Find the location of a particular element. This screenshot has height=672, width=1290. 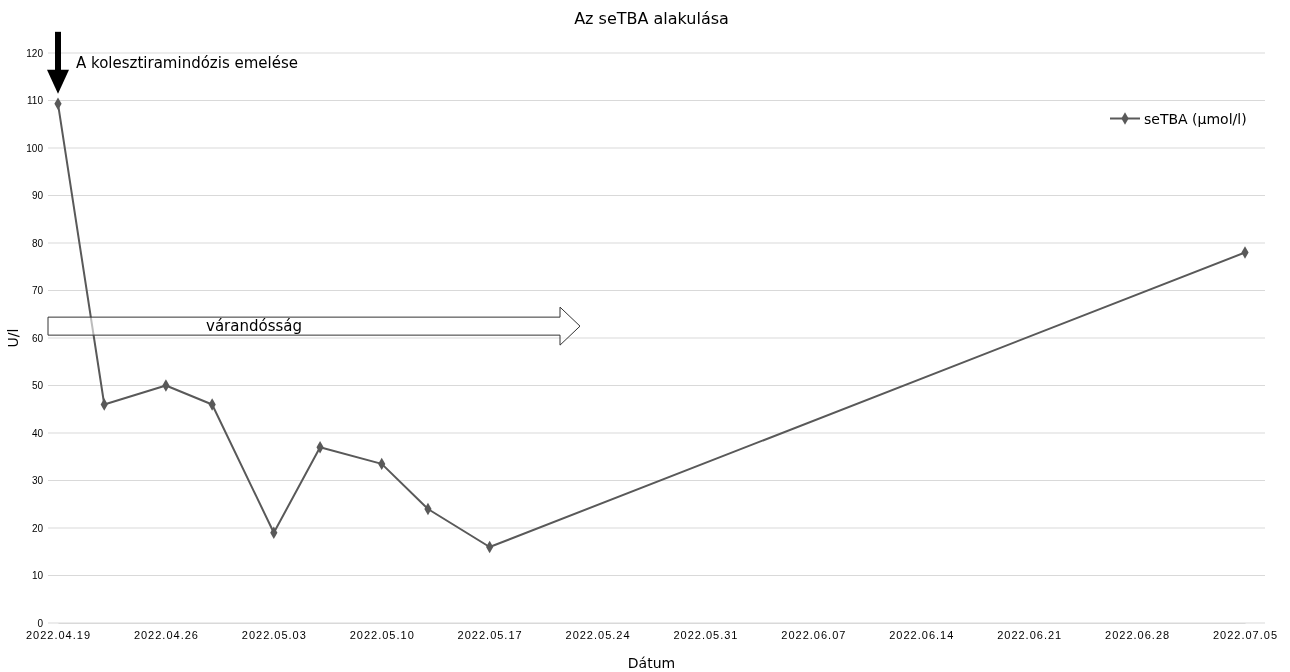

annotation: várandósság is located at coordinates (254, 326).